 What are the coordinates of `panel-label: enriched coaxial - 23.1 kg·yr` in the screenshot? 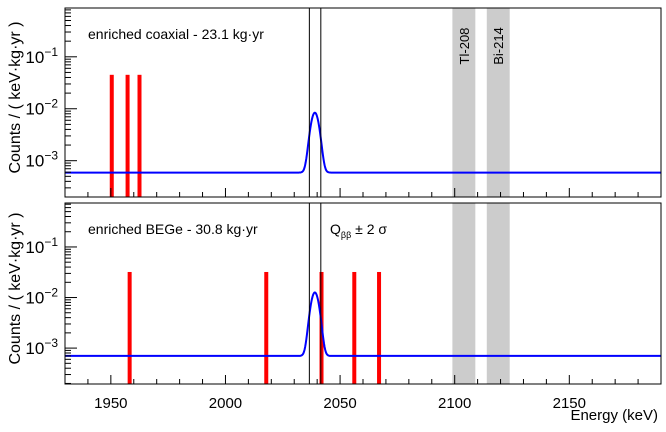 It's located at (176, 34).